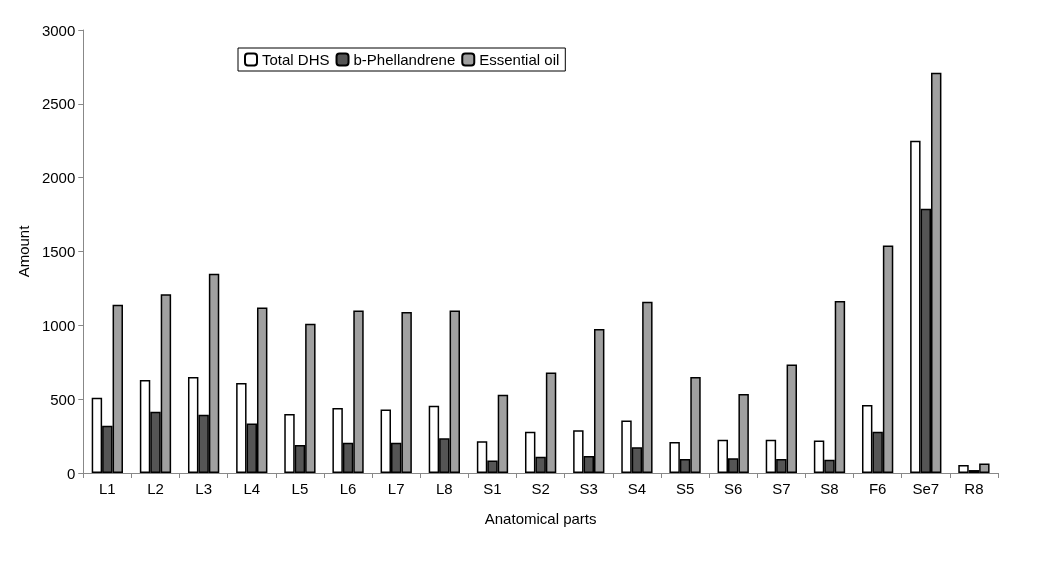  Describe the element at coordinates (404, 59) in the screenshot. I see `legend-label: b-Phellandrene` at that location.